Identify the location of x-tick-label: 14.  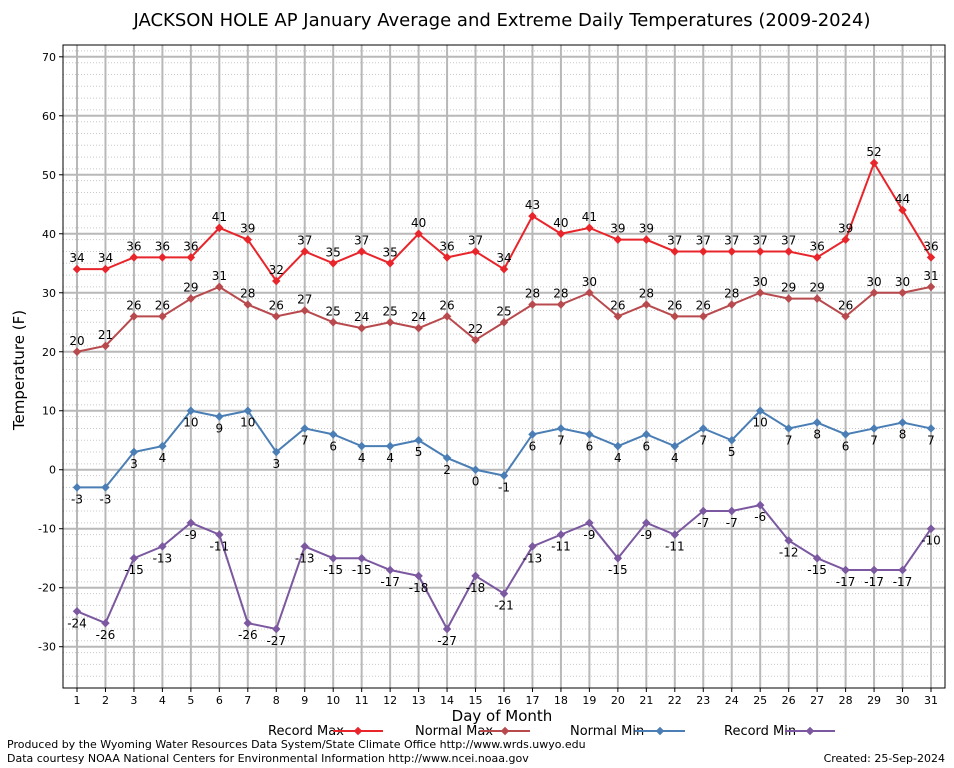
(447, 700).